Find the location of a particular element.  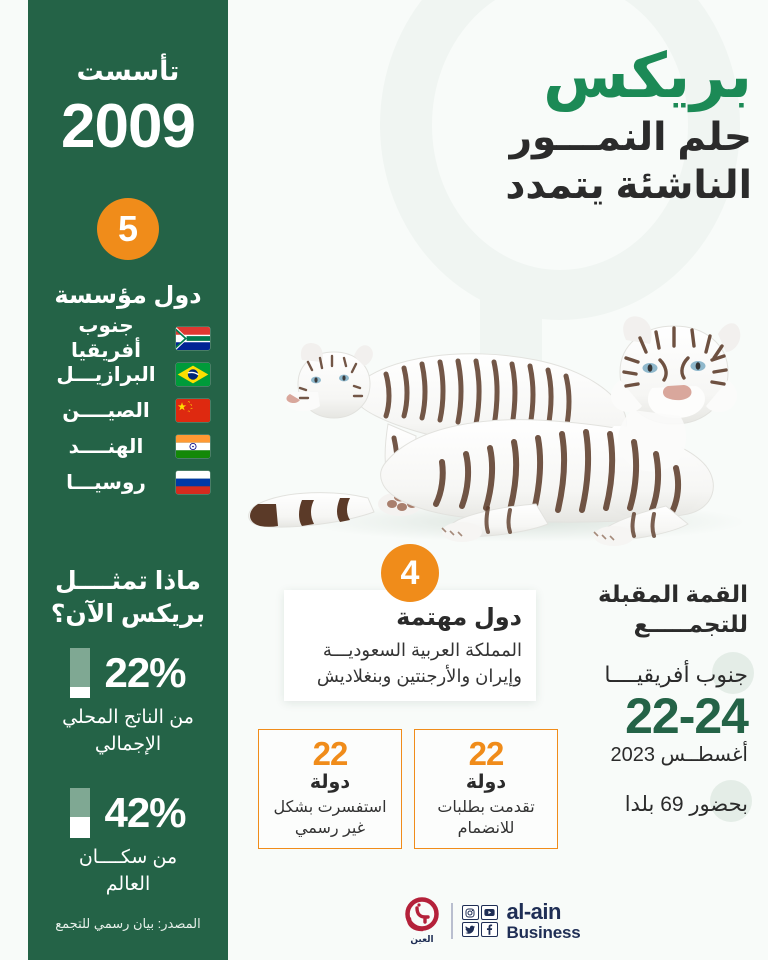

brand-name: al-ain is located at coordinates (534, 912).